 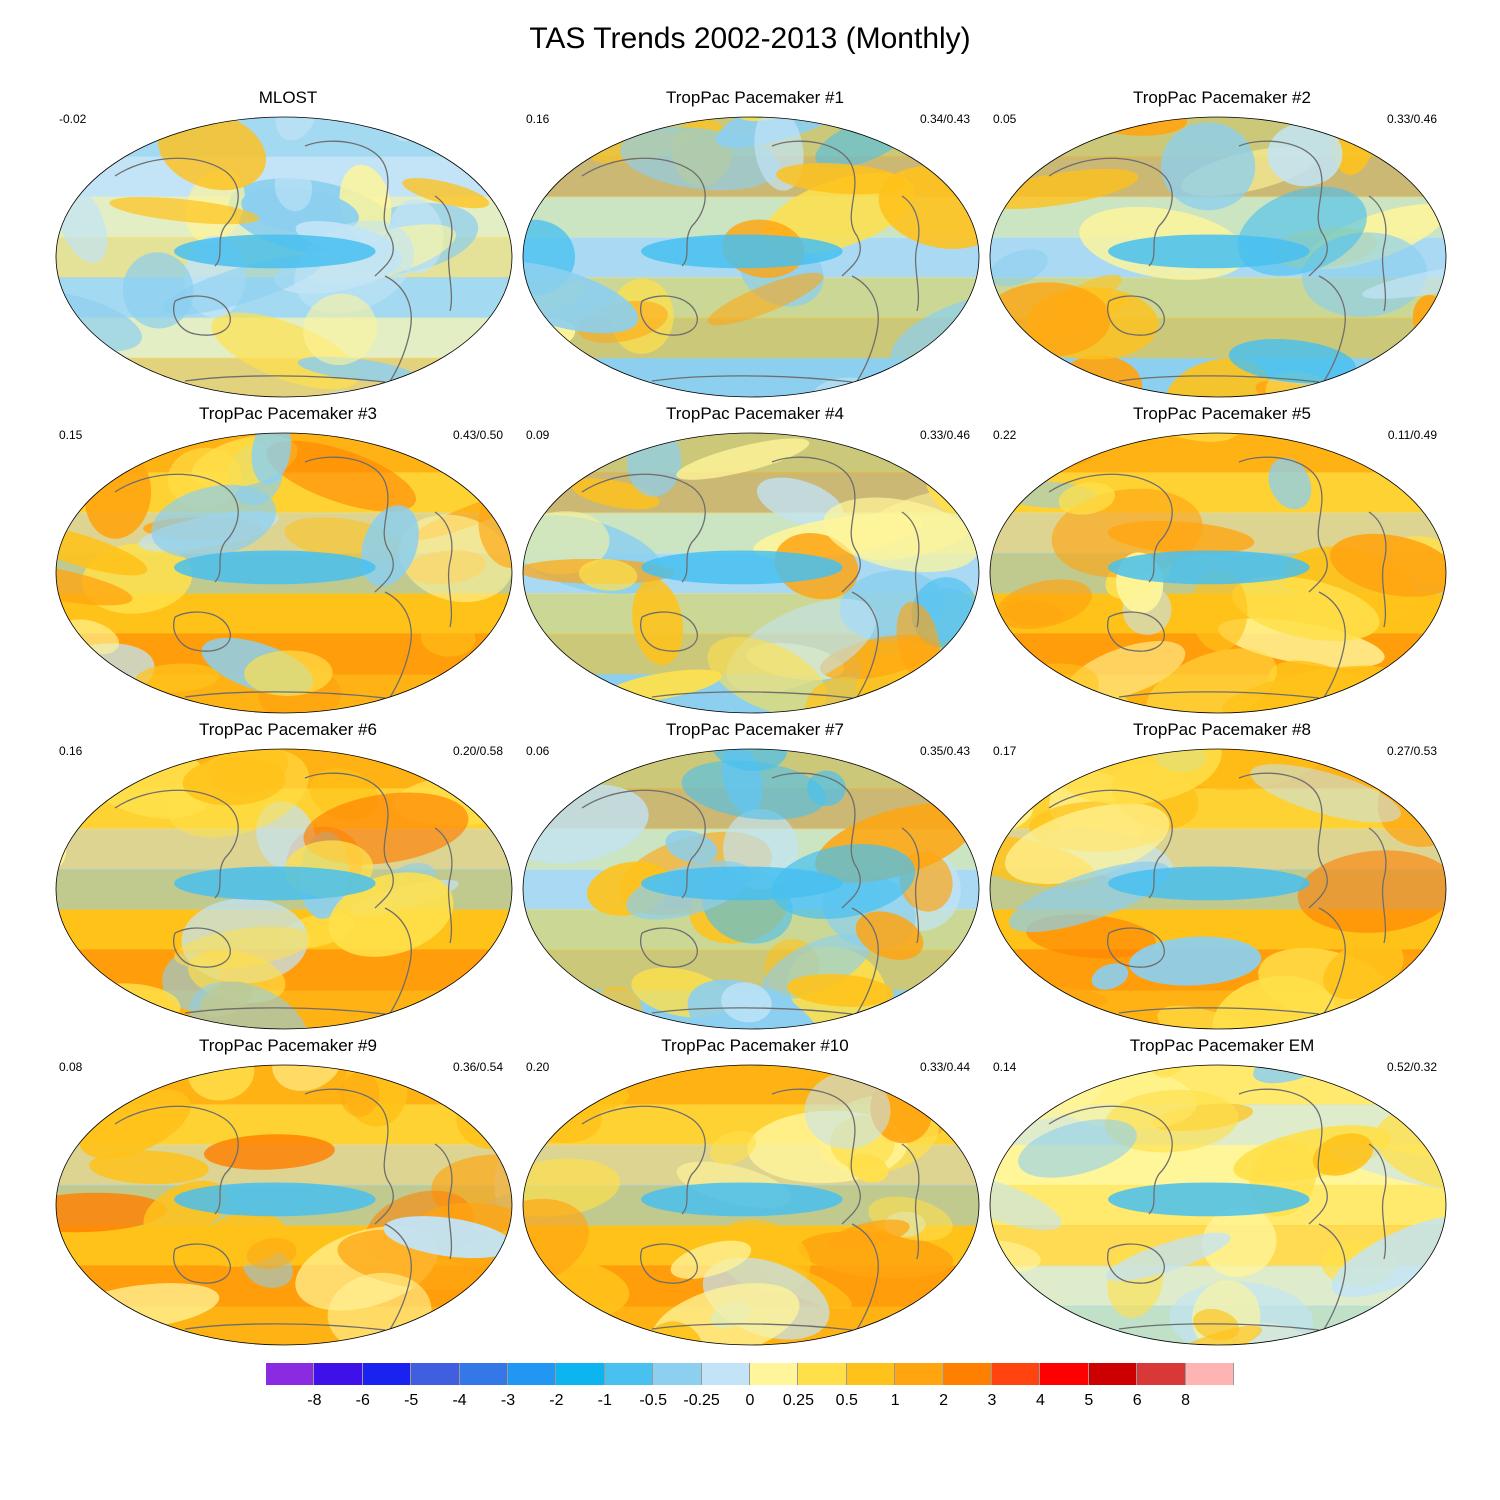 I want to click on colorbar: -8 -6 -5 -4 -3 -2 -1 -0.5 -0.25 0 0.25 0.5 1 2 3 4 5 6 8, so click(x=750, y=1393).